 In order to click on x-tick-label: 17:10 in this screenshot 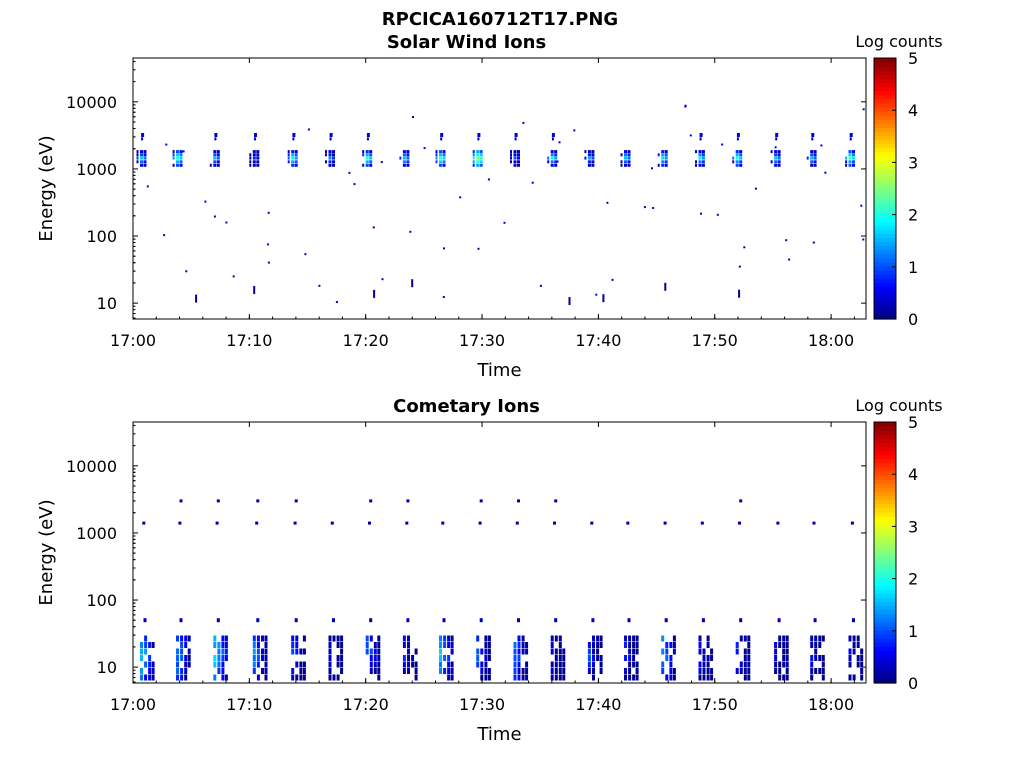, I will do `click(249, 340)`.